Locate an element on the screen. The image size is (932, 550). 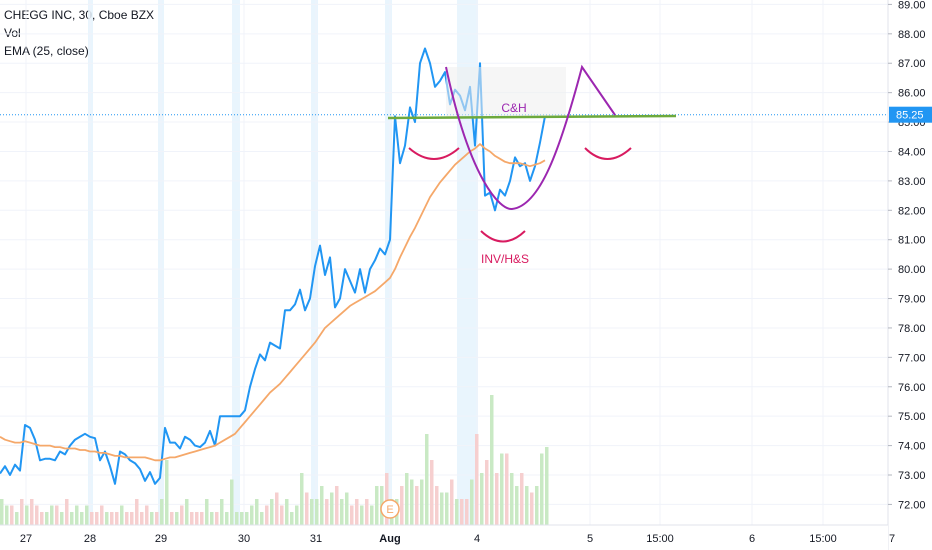
left-shoulder-arc is located at coordinates (434, 153).